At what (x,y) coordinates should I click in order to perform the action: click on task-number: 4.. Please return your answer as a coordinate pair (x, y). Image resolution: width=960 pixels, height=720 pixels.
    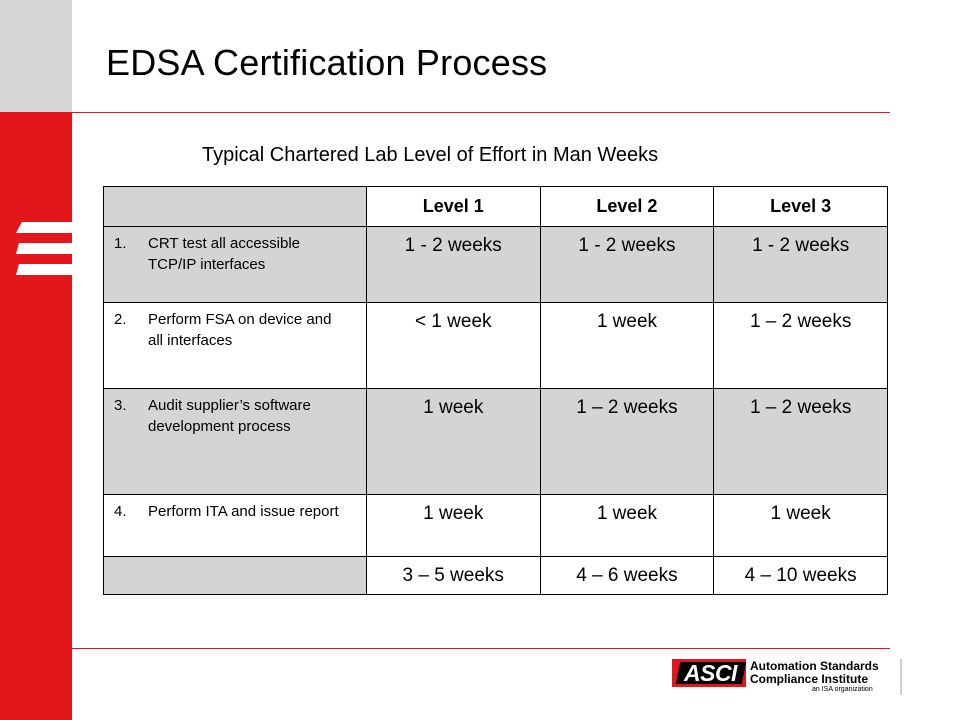
    Looking at the image, I should click on (120, 511).